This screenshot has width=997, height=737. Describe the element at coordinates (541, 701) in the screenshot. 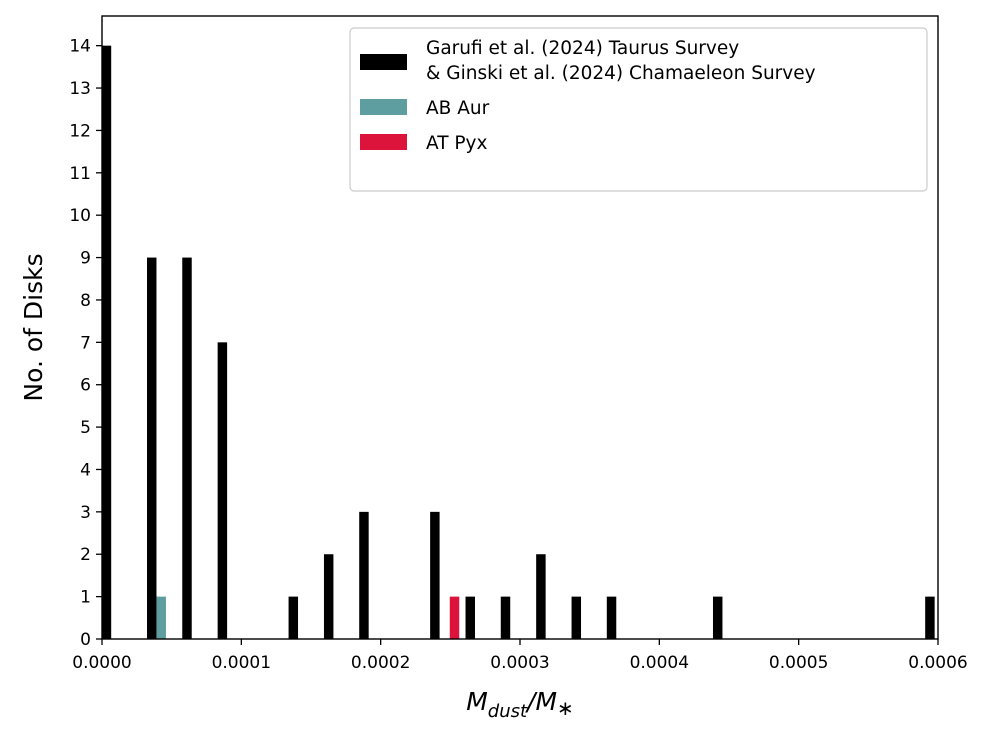

I see `x-label-separator: /M` at that location.